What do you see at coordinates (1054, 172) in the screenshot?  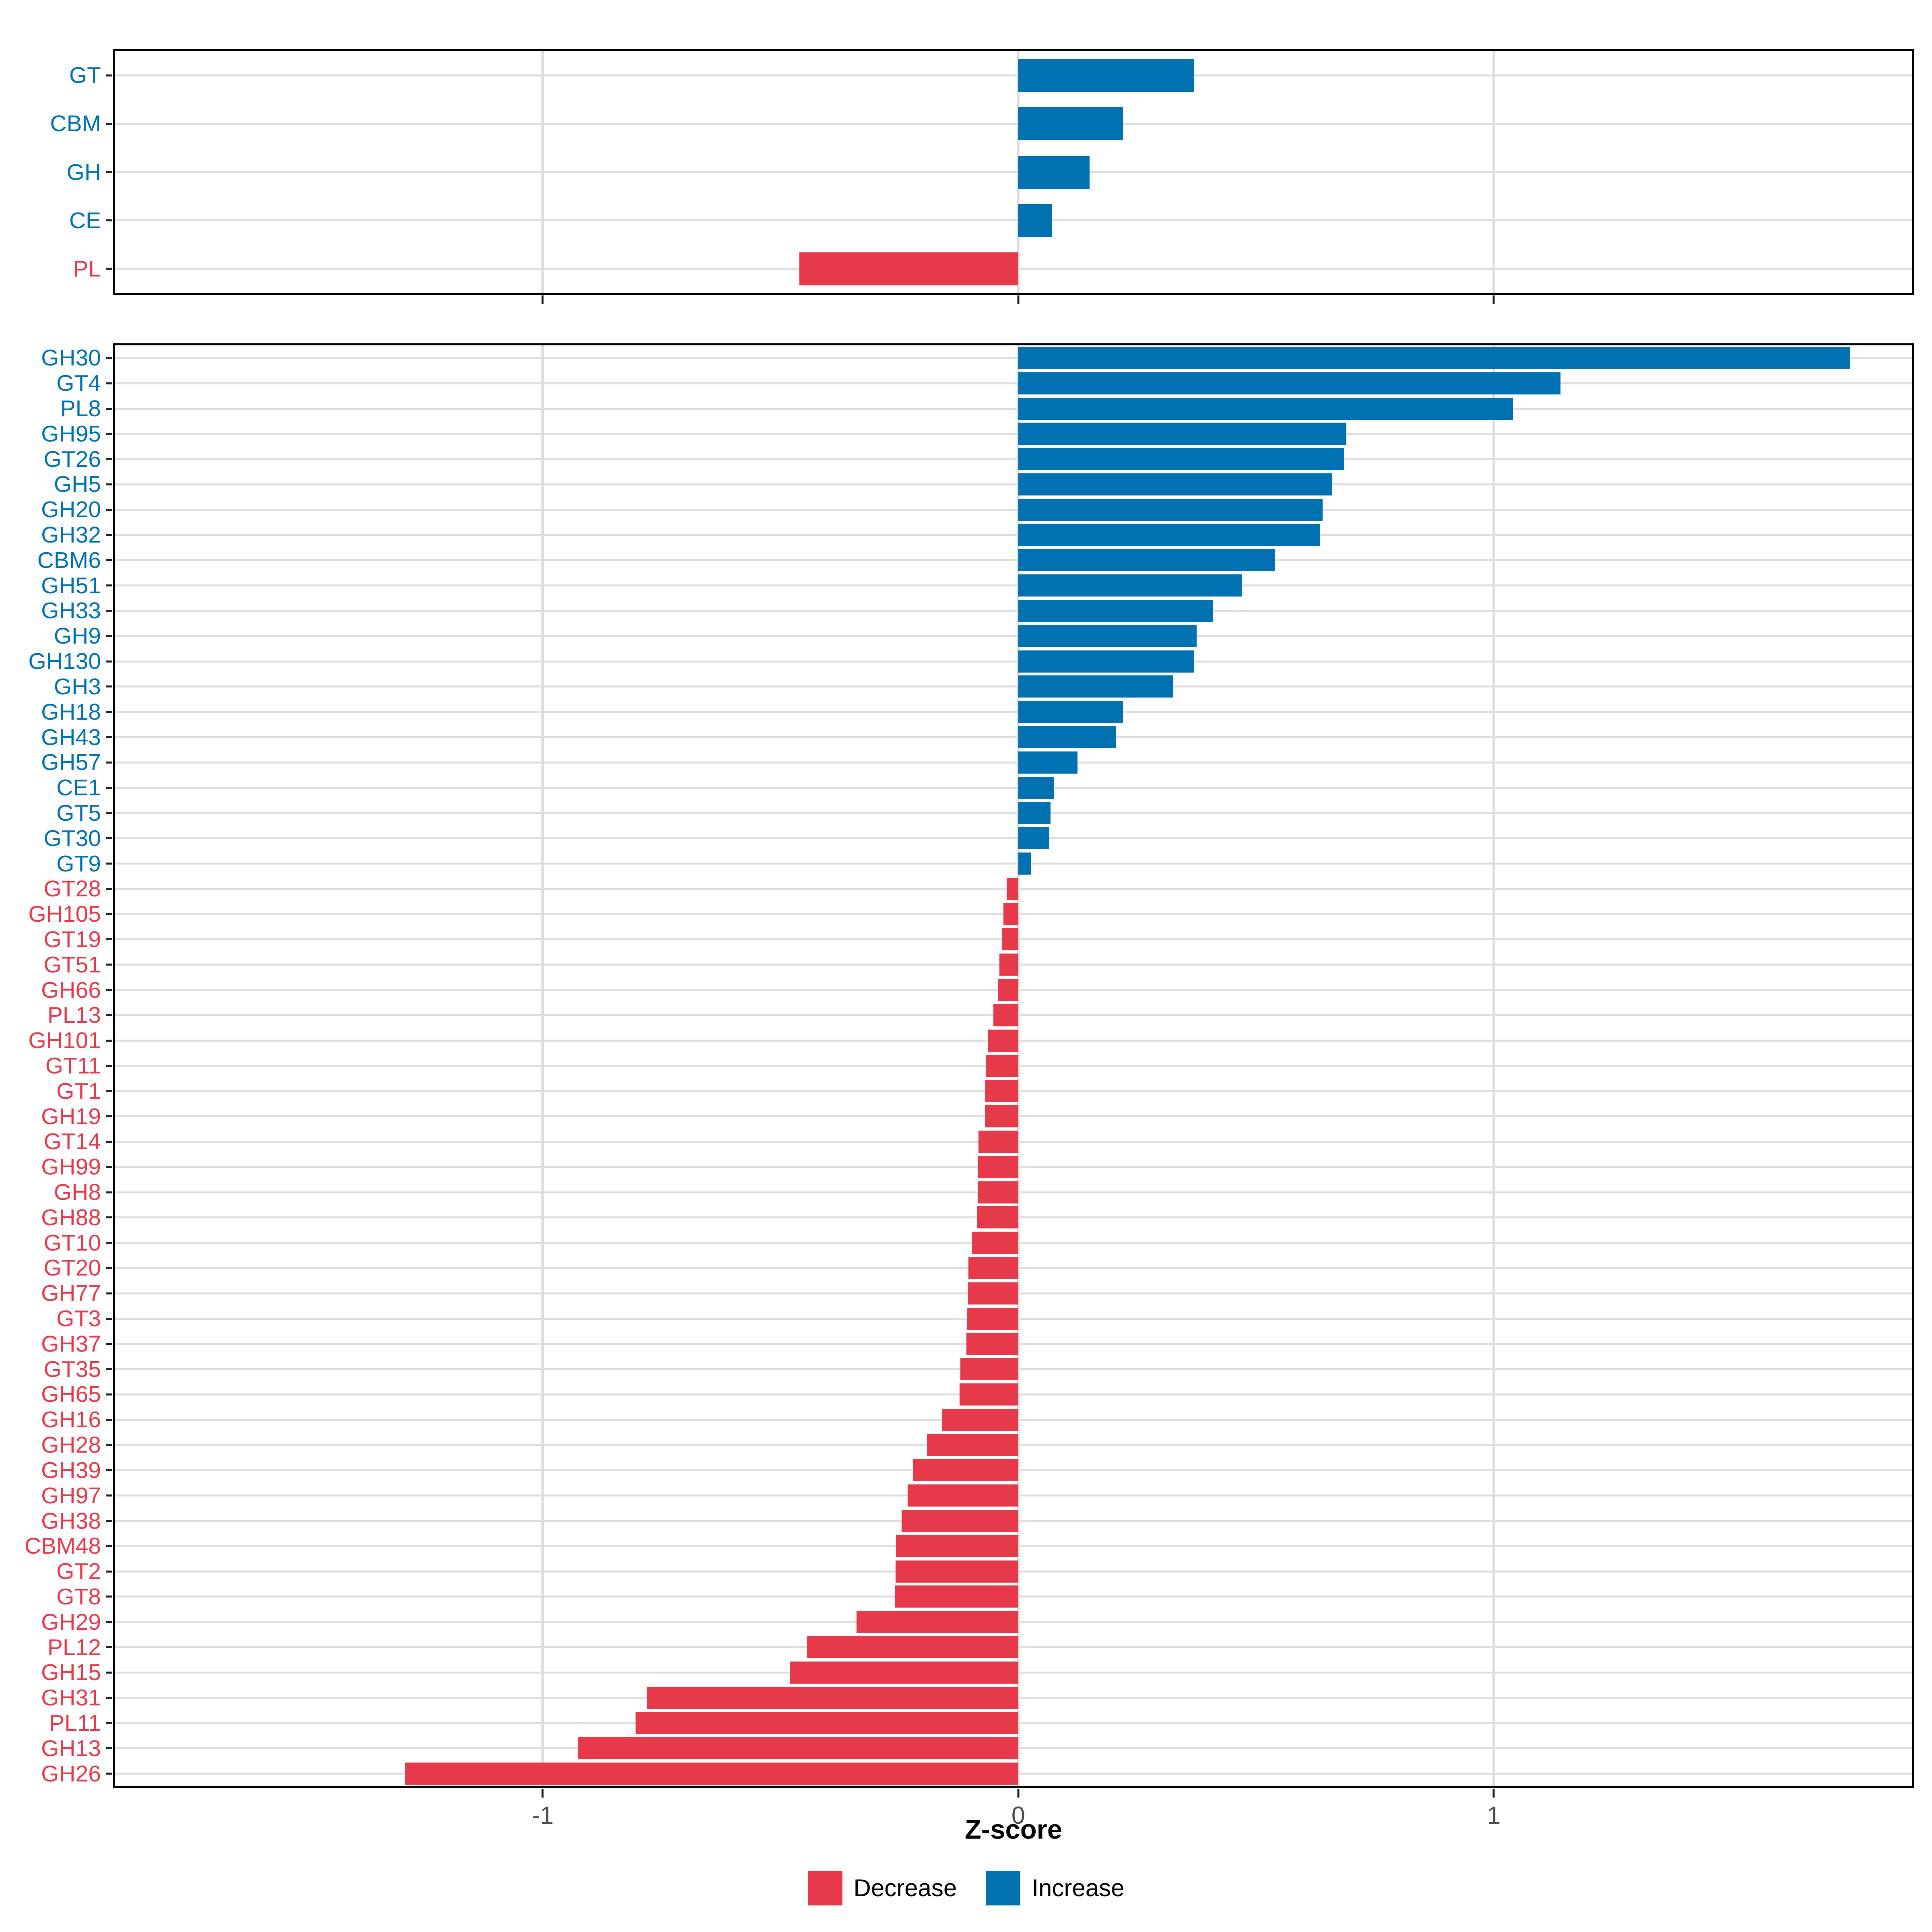 I see `bar-GH` at bounding box center [1054, 172].